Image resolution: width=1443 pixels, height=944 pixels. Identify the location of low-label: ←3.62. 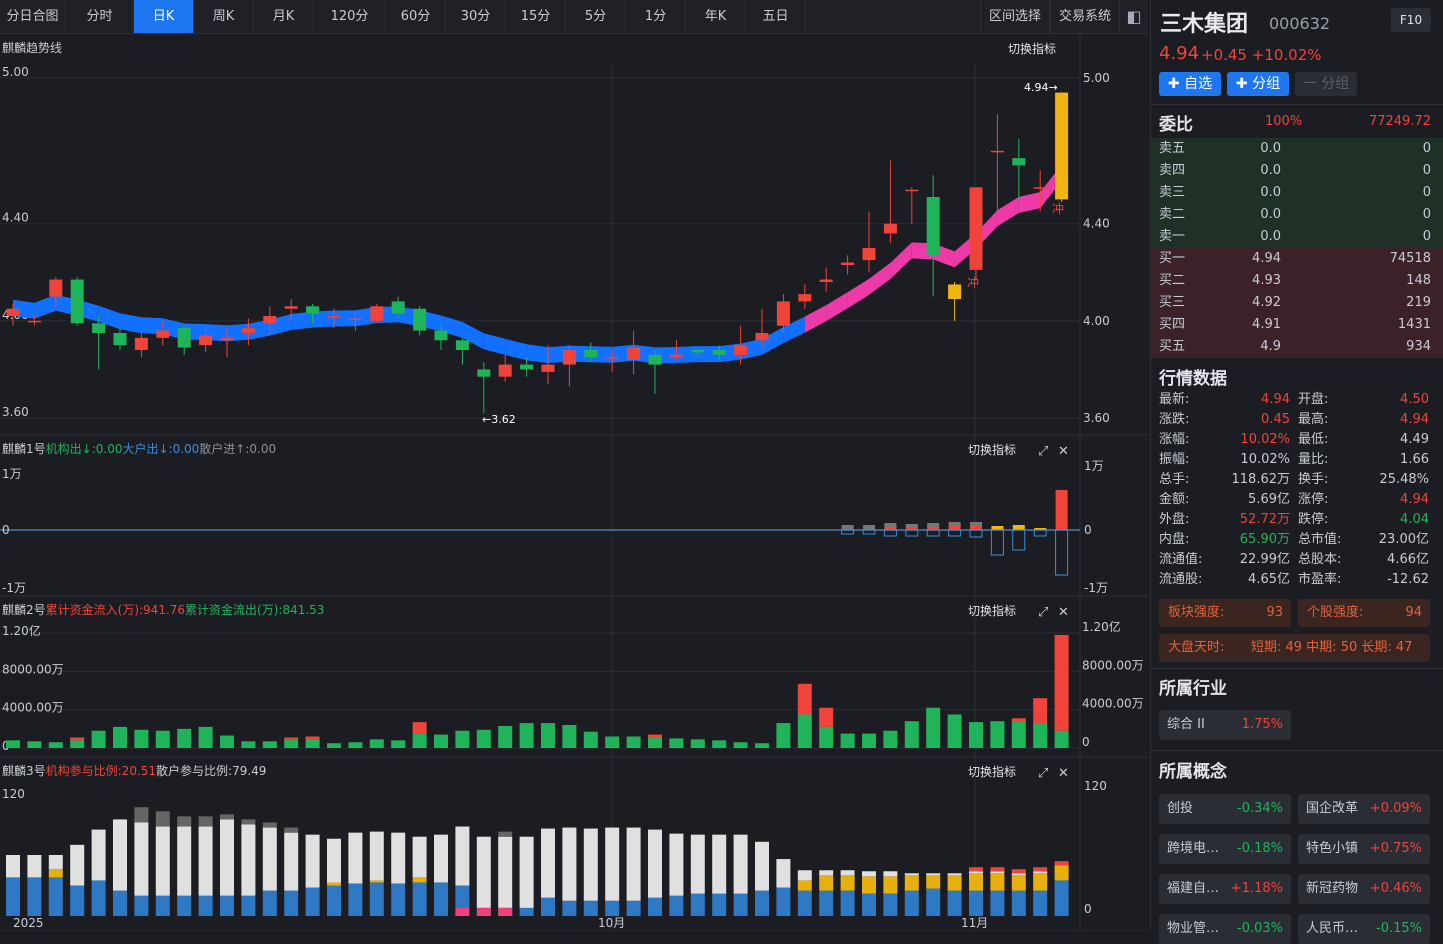
(499, 419).